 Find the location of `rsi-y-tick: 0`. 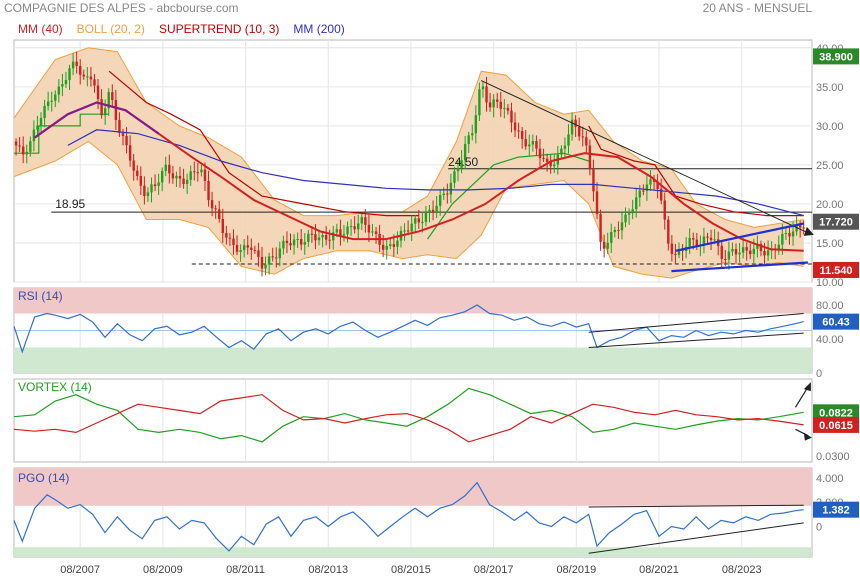

rsi-y-tick: 0 is located at coordinates (819, 374).